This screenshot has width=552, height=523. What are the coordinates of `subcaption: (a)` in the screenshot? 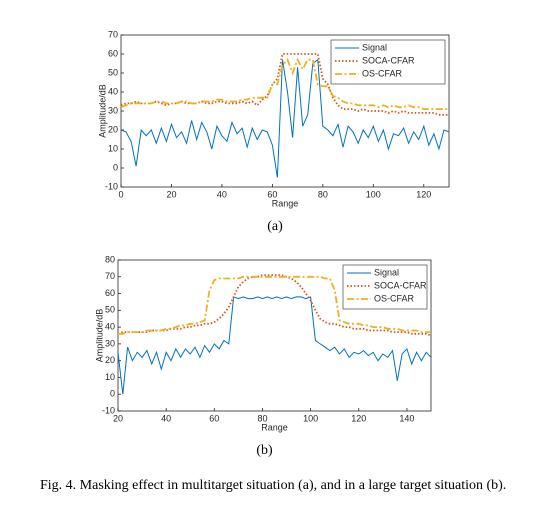 It's located at (275, 226).